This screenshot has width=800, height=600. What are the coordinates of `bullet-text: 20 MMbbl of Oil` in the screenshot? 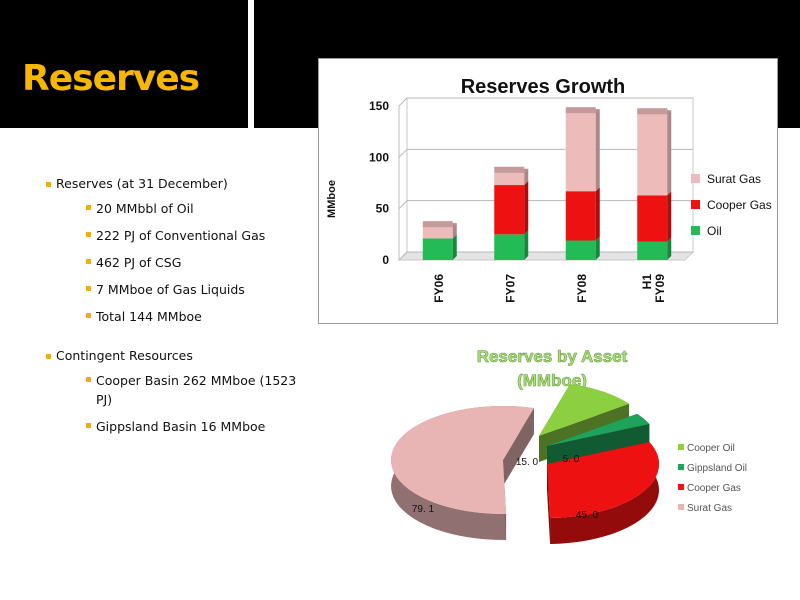 It's located at (145, 208).